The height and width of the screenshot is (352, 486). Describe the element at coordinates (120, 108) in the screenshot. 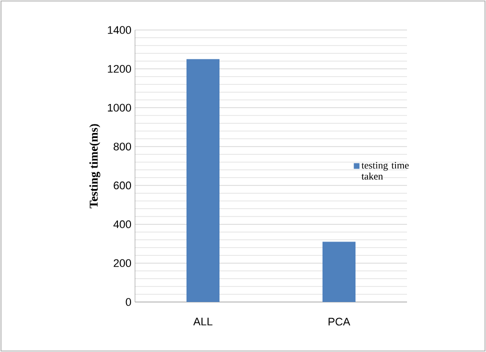

I see `y-tick-label: 1000` at that location.